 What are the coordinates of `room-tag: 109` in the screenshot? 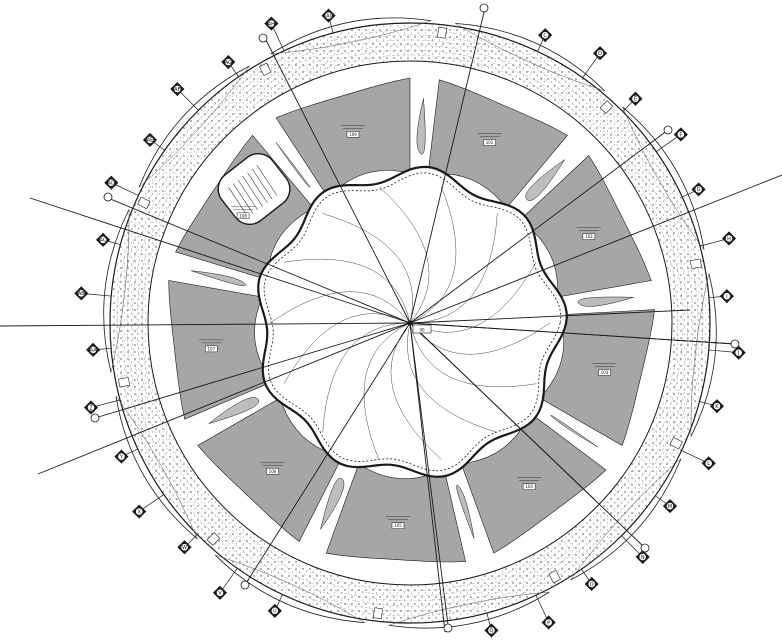 It's located at (352, 131).